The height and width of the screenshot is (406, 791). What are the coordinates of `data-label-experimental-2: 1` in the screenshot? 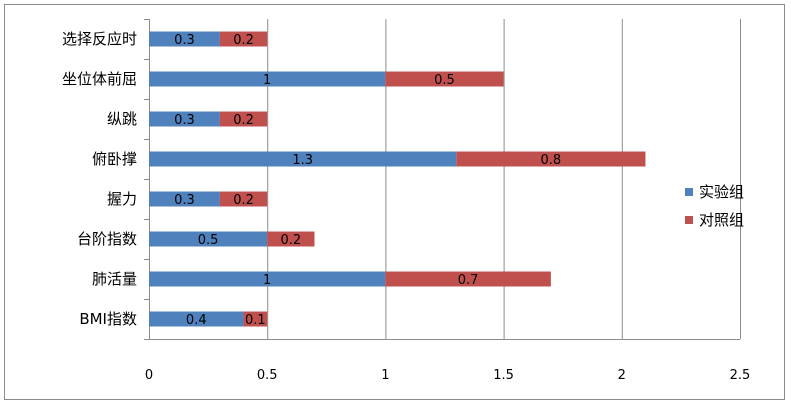 It's located at (267, 80).